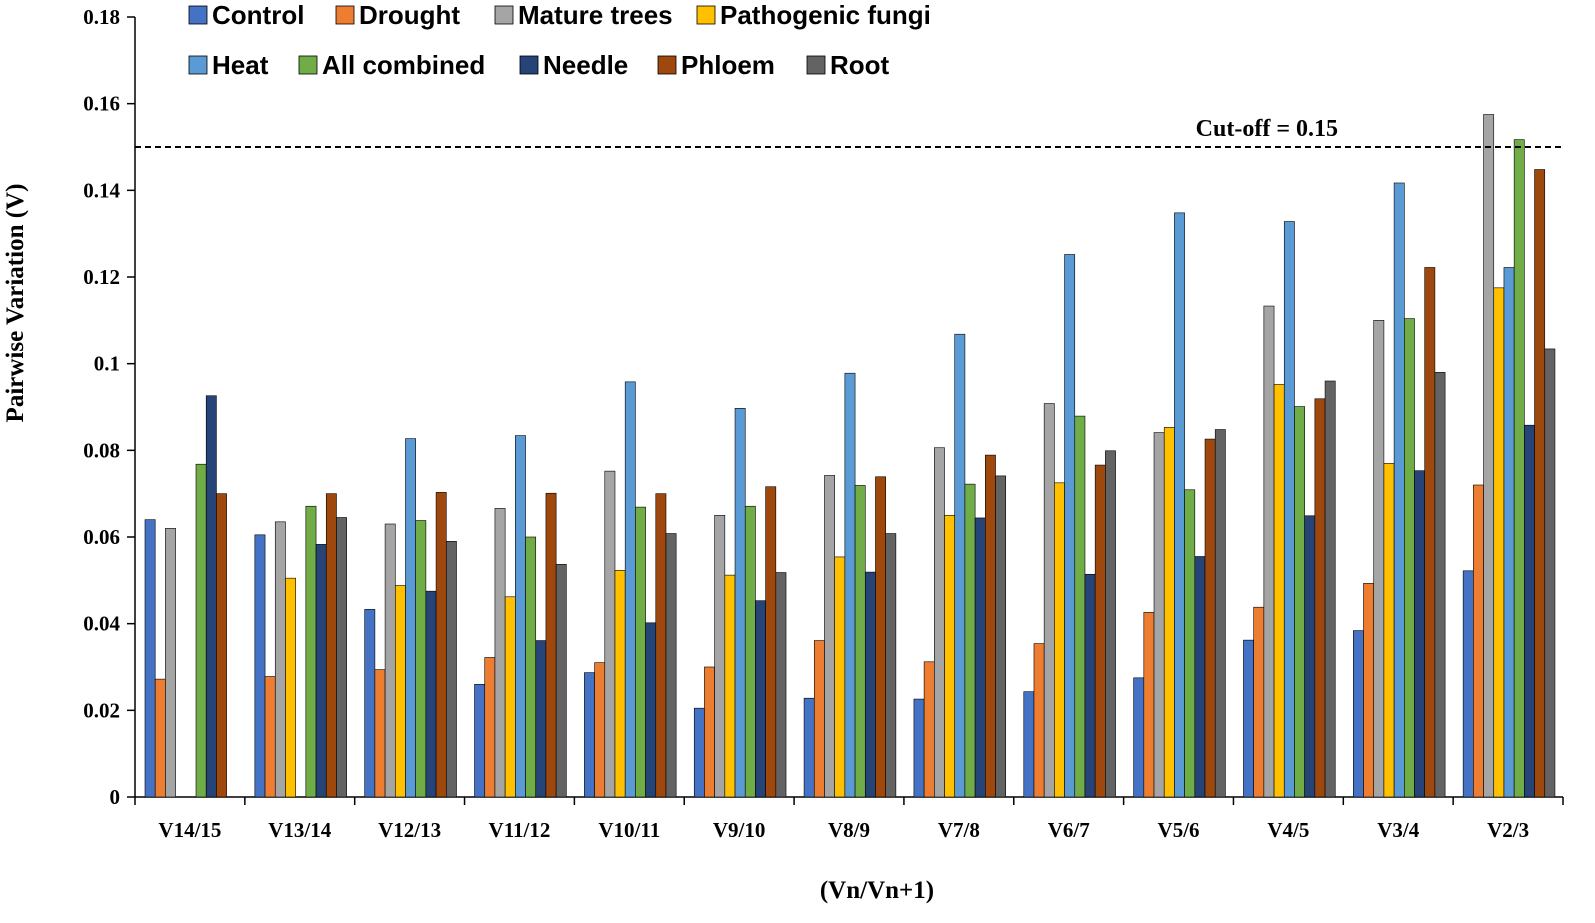 The height and width of the screenshot is (923, 1595). I want to click on legend-label: Heat, so click(240, 65).